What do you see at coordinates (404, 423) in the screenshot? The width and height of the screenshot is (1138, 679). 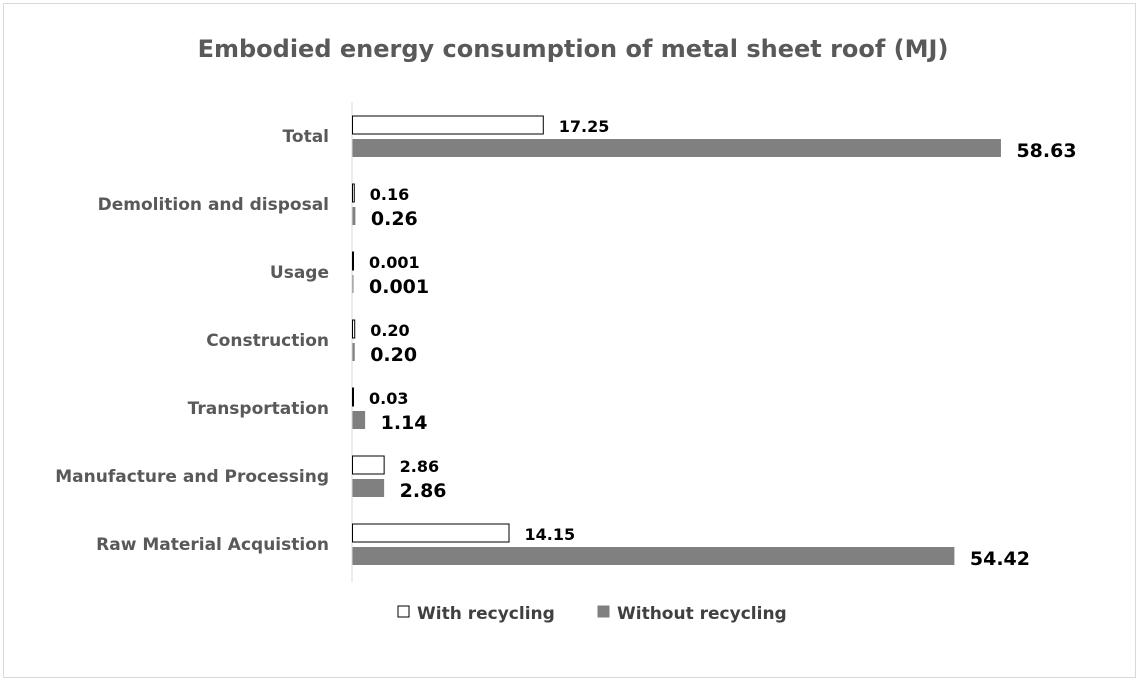 I see `data-label-without-recycling: 1.14` at bounding box center [404, 423].